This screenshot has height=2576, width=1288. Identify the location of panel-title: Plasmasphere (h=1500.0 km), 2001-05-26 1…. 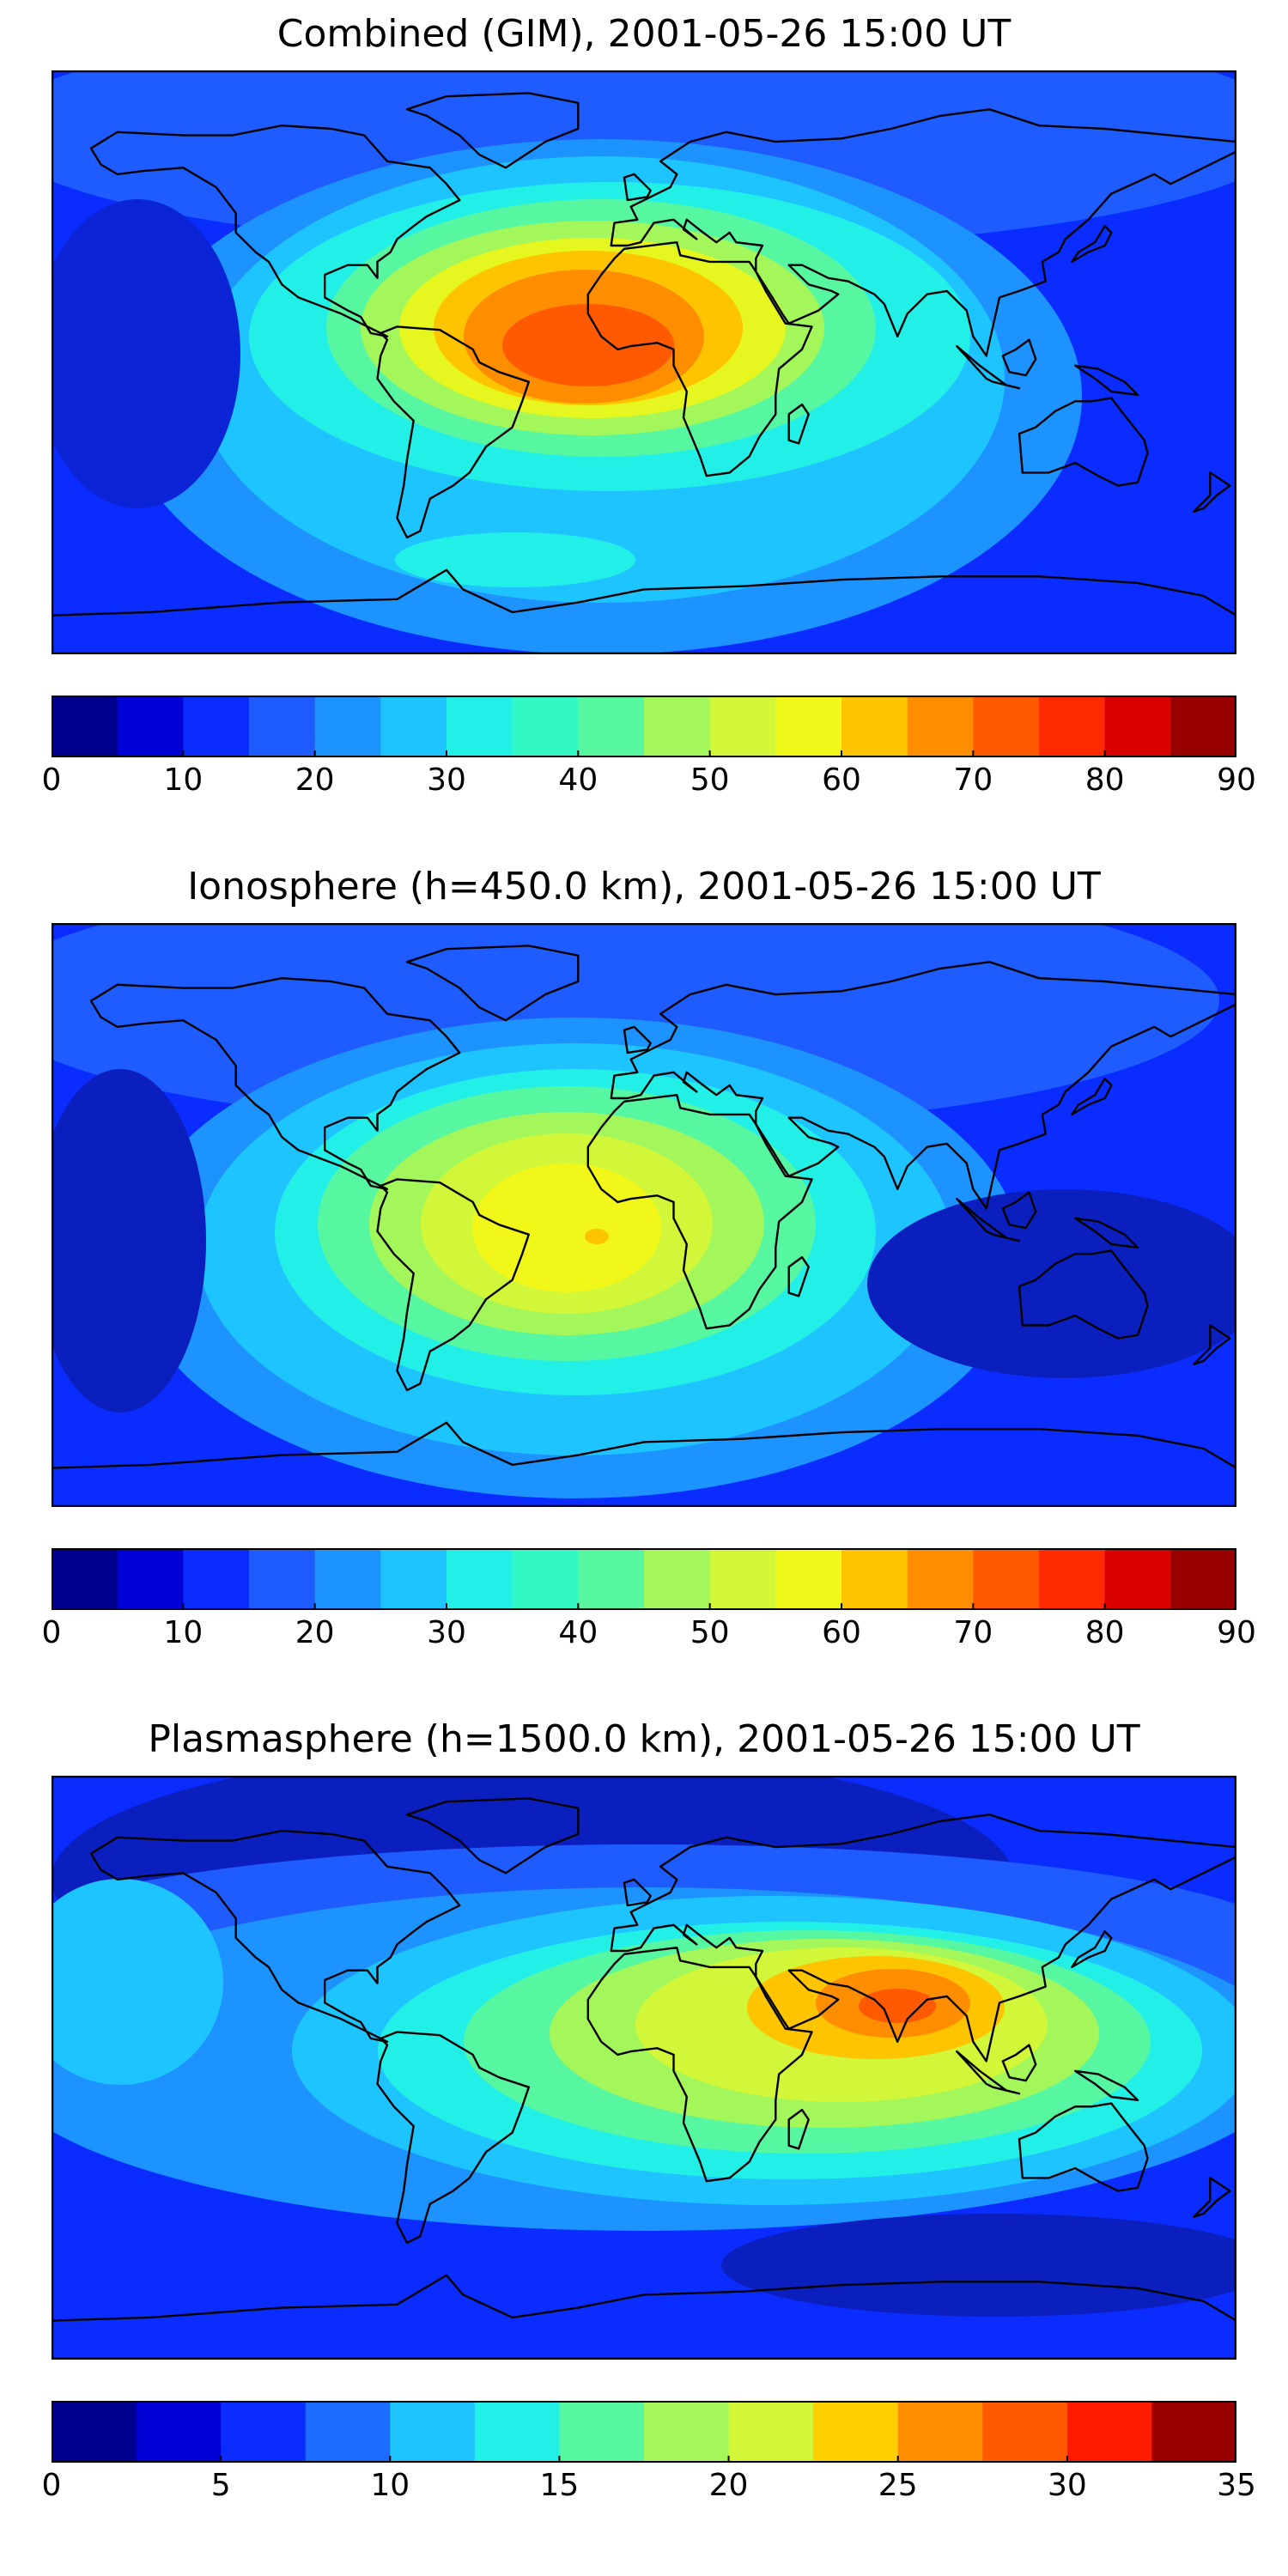
(644, 1739).